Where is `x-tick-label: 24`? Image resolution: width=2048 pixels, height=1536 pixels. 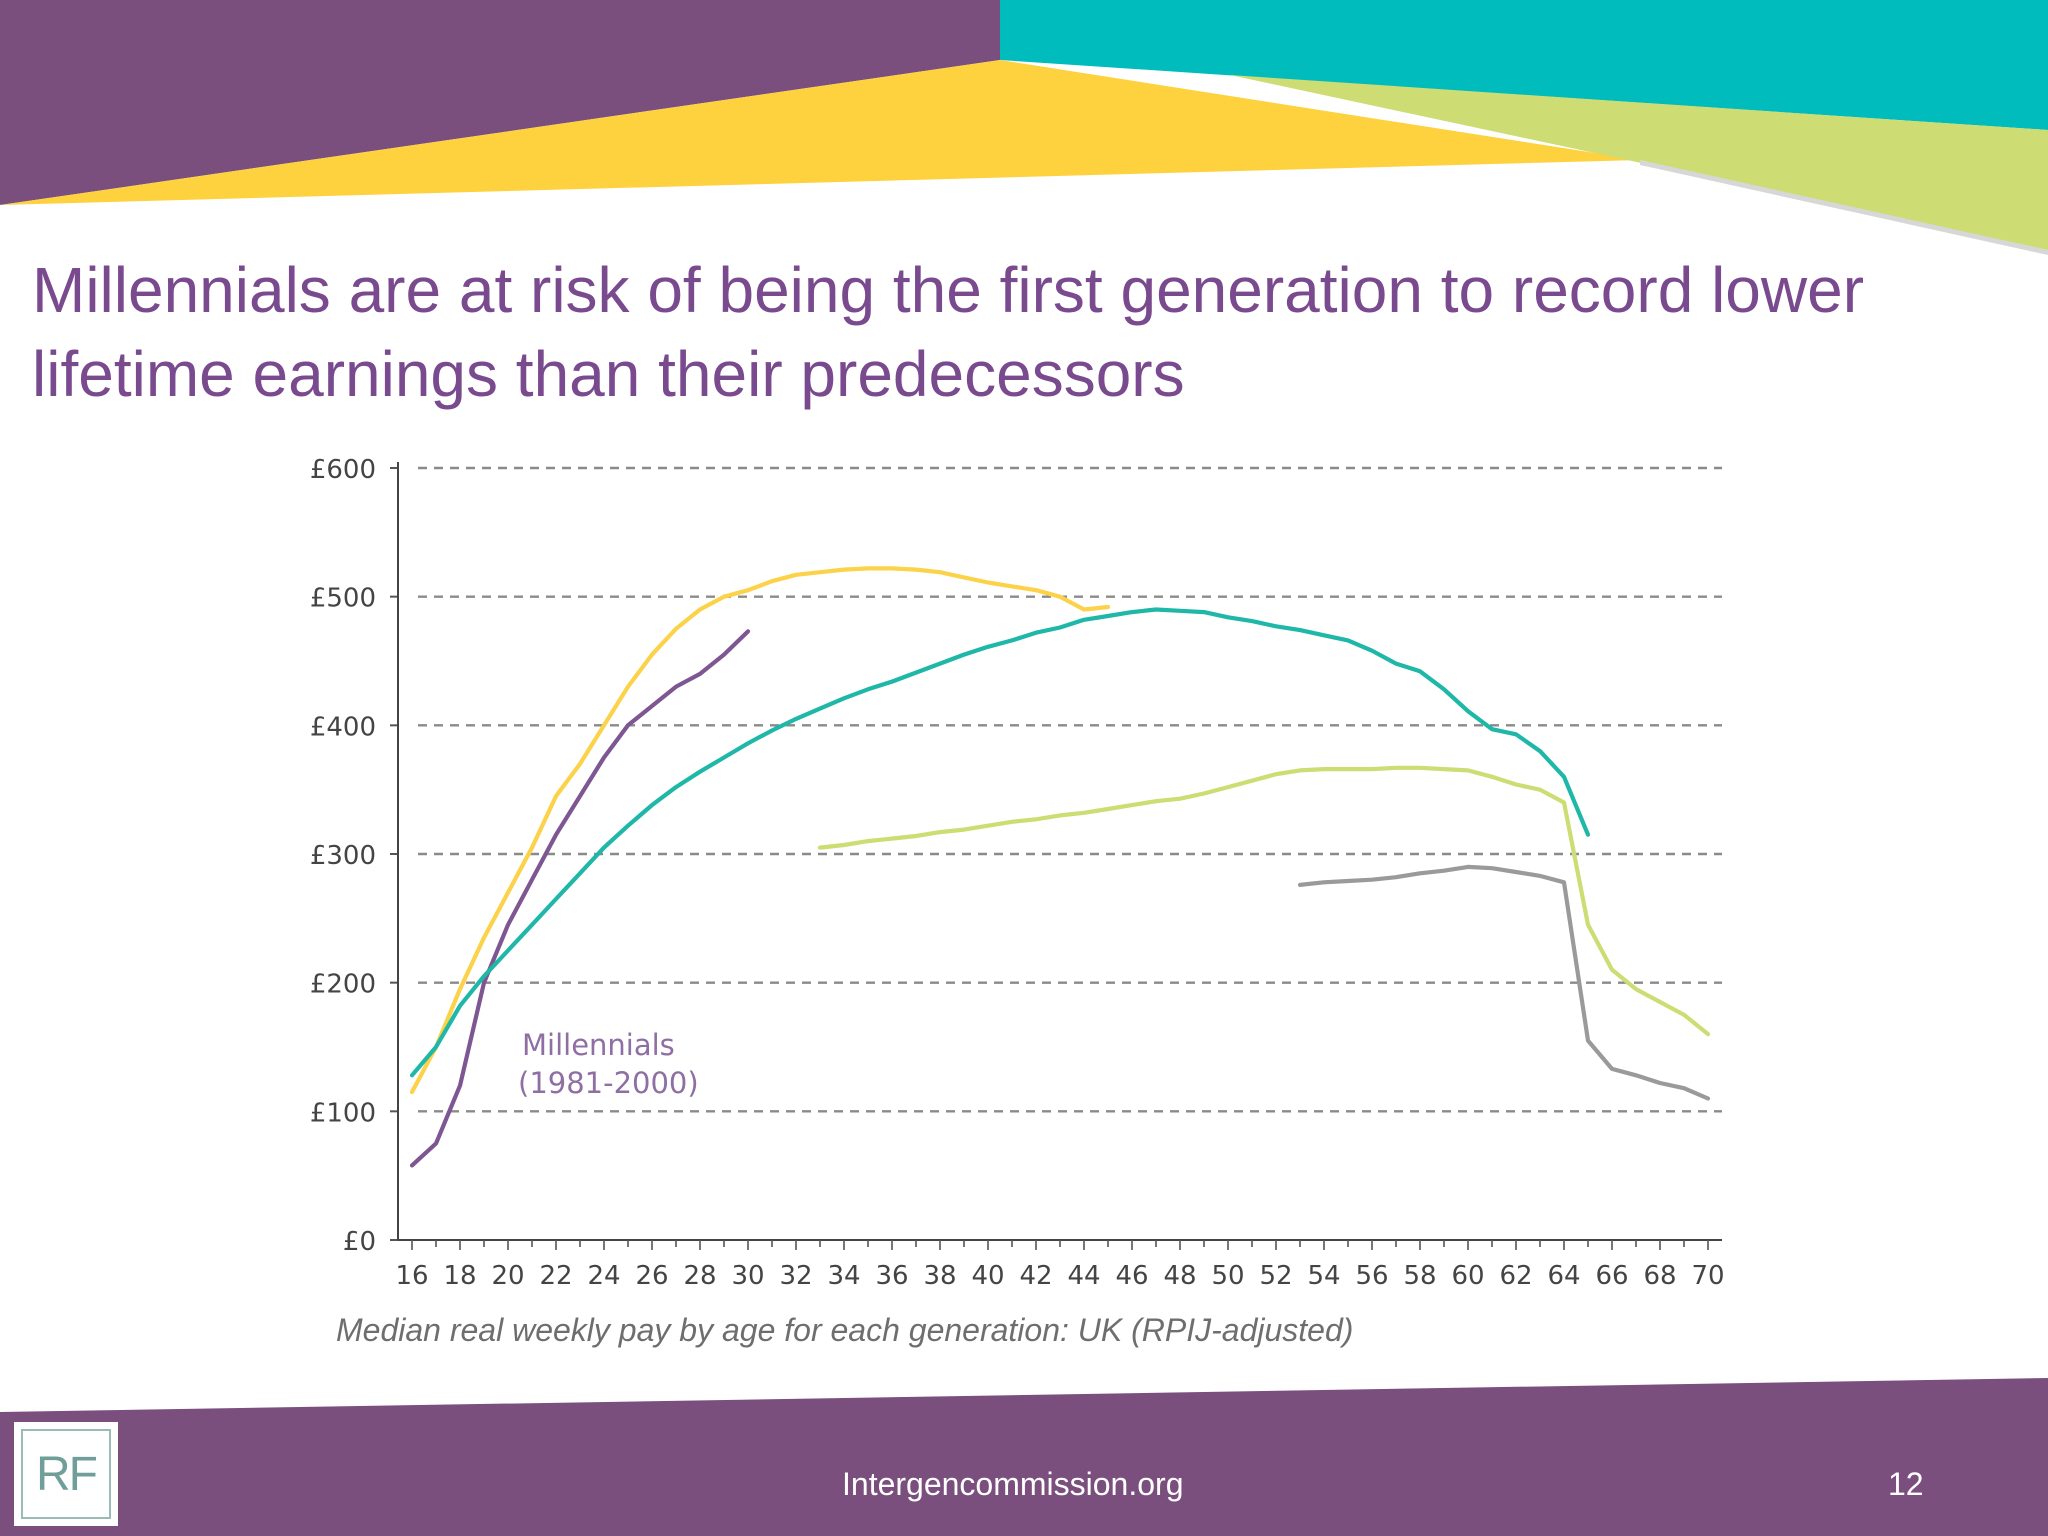 x-tick-label: 24 is located at coordinates (603, 1276).